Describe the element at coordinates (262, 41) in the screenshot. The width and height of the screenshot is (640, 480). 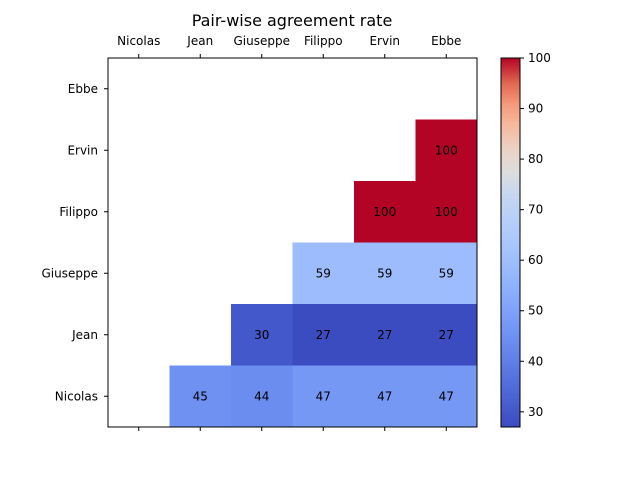
I see `x-tick-label: Giuseppe` at that location.